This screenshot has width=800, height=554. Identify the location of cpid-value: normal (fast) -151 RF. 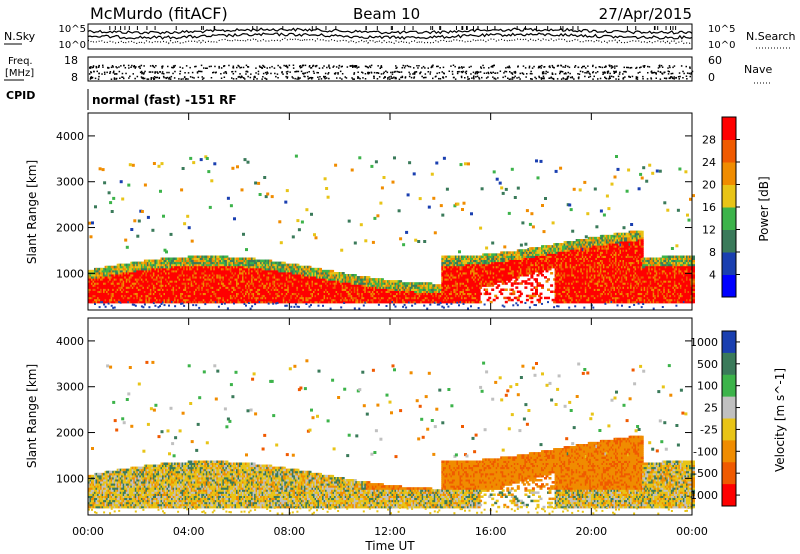
(164, 100).